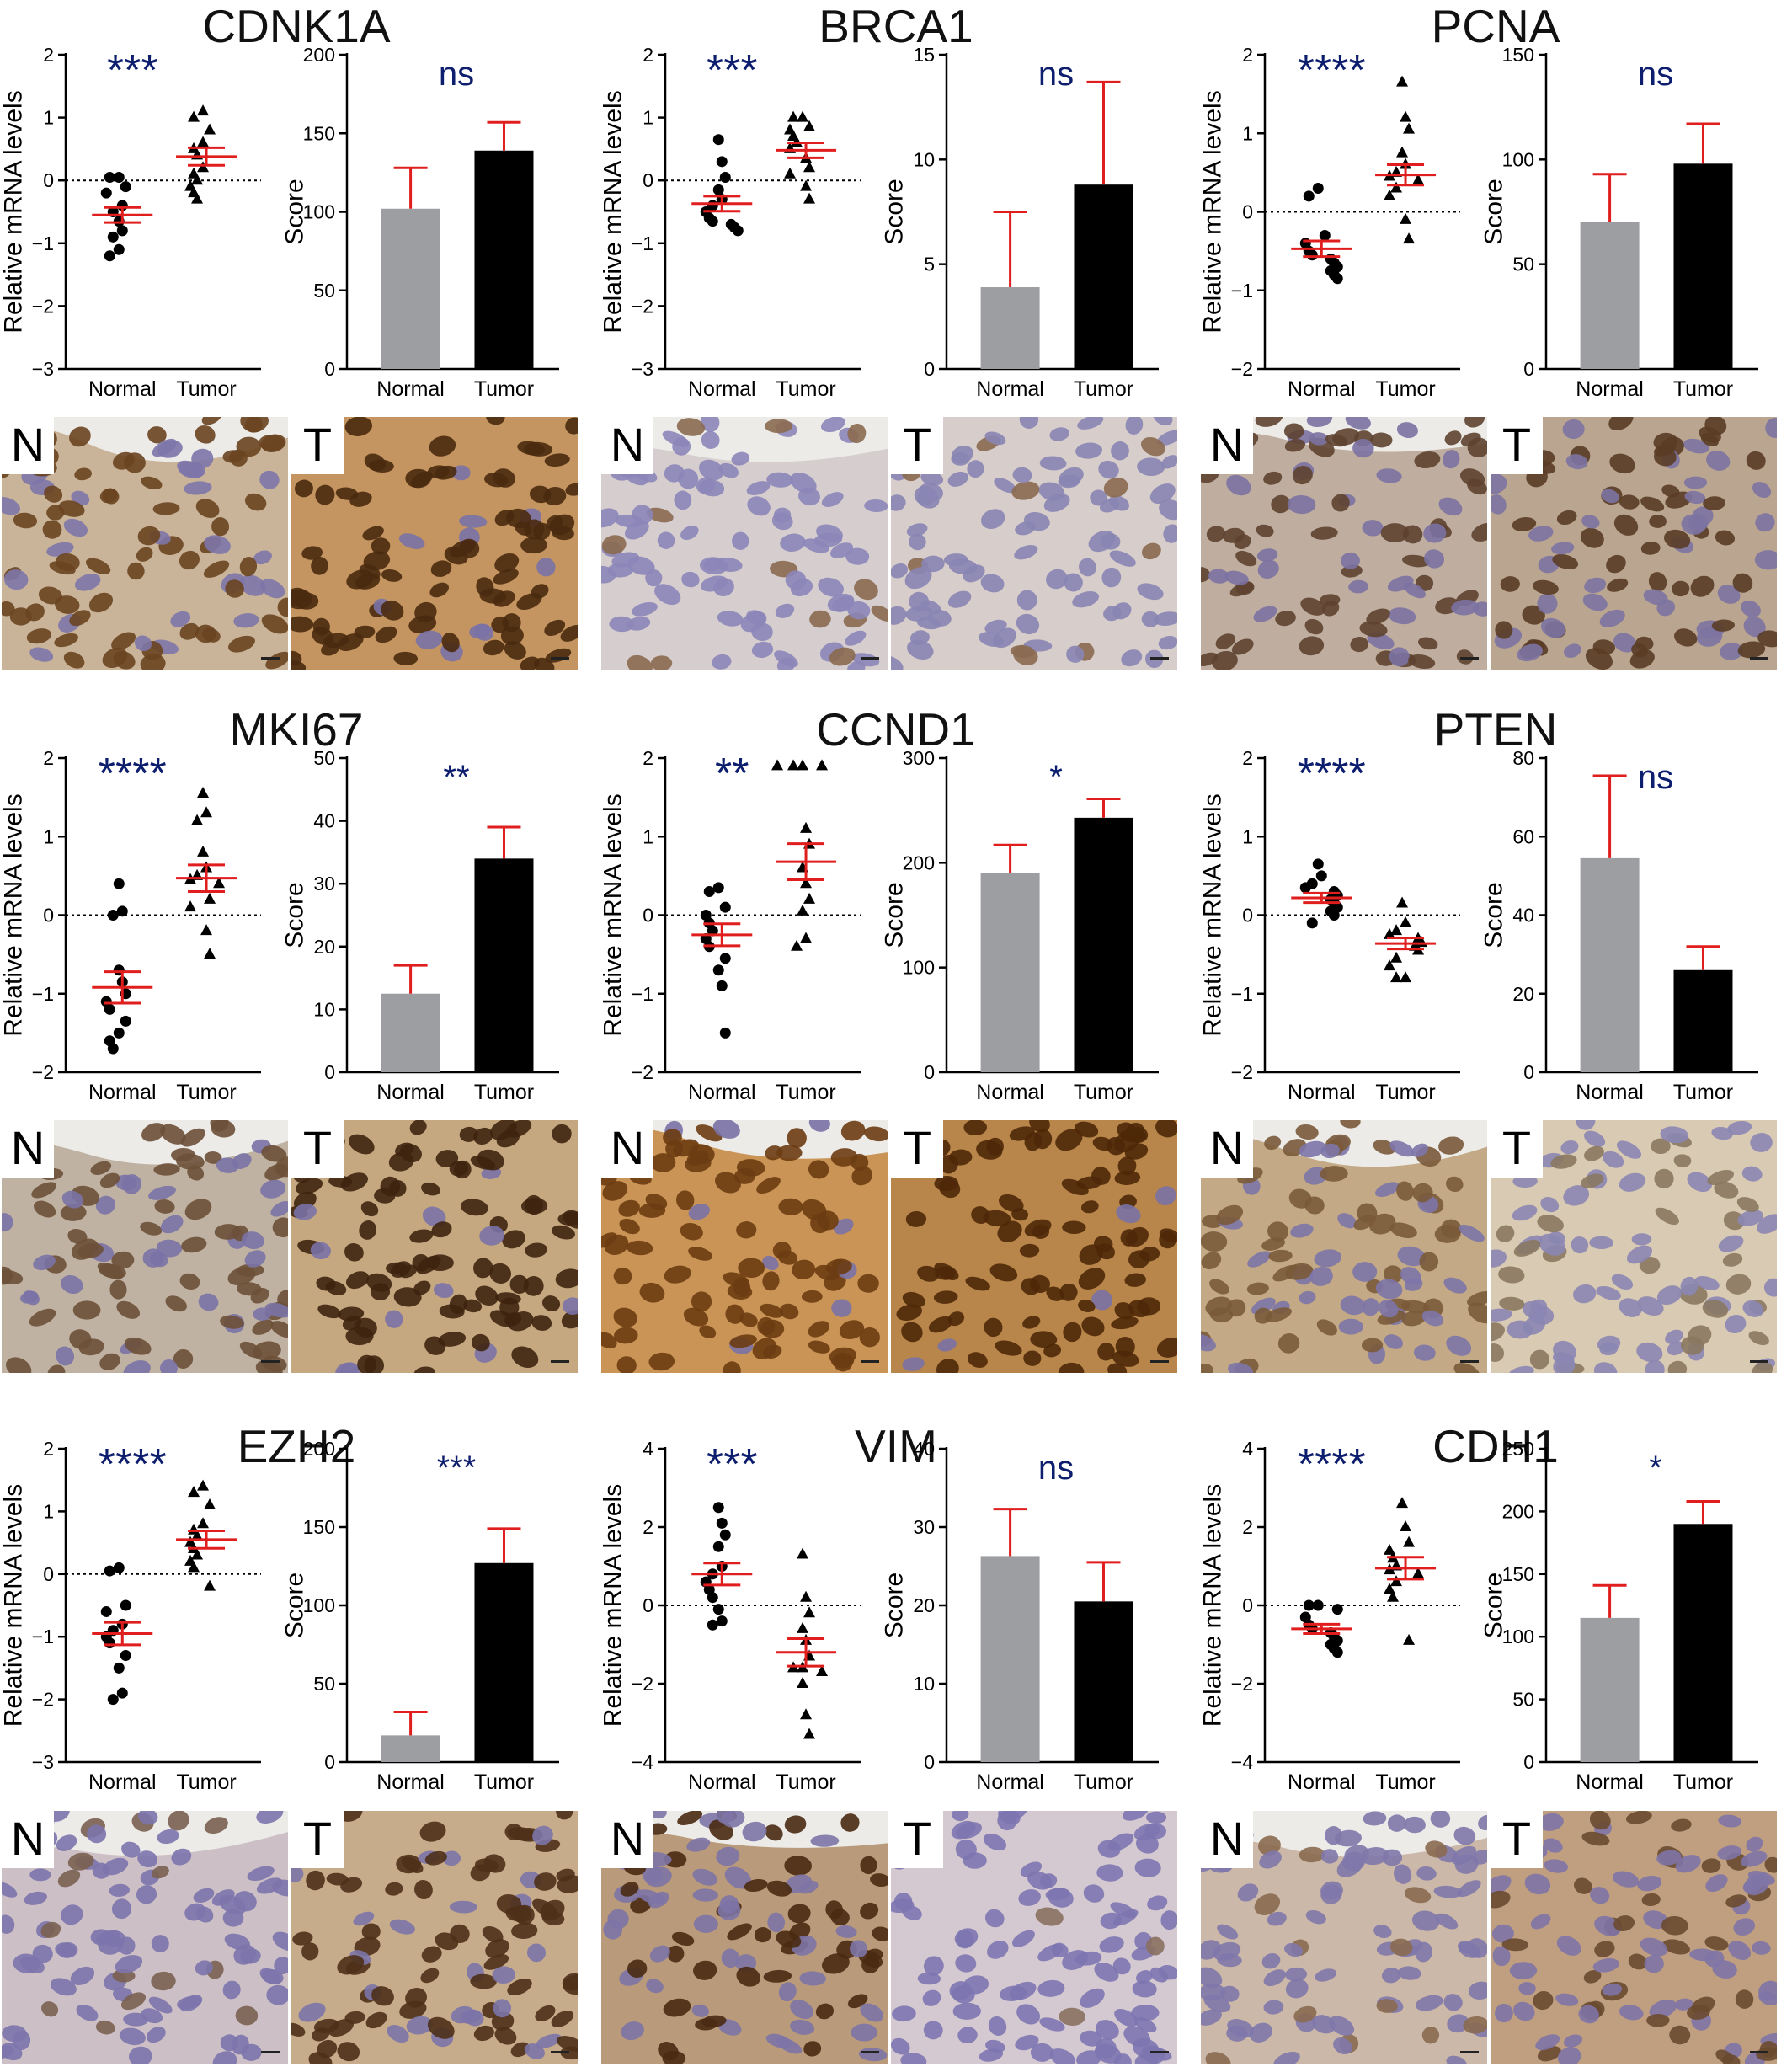 The image size is (1792, 2072). I want to click on ihc-image-normal: N, so click(744, 543).